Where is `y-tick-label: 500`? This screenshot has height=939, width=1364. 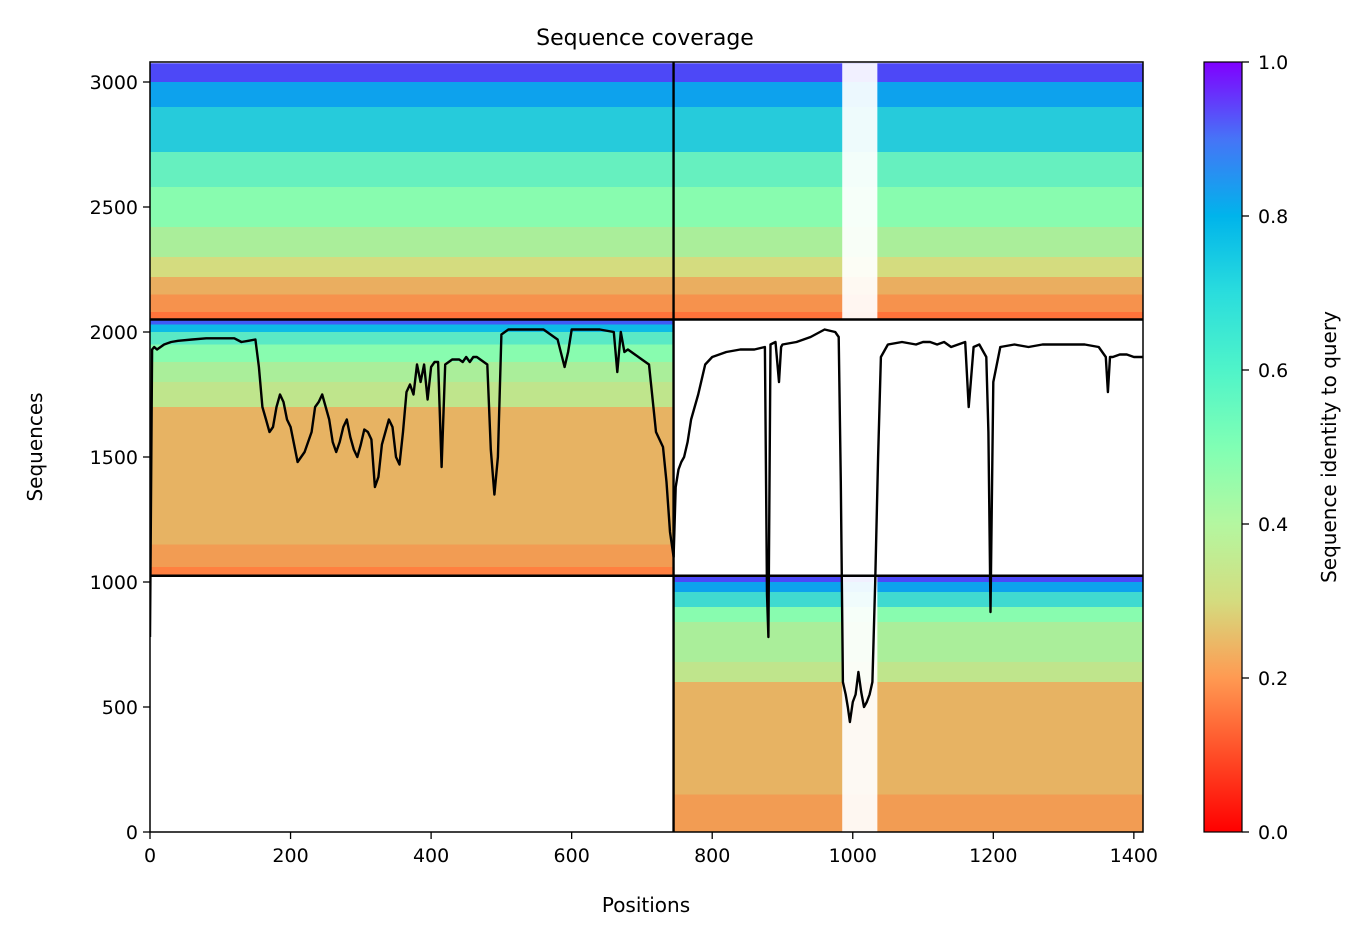
y-tick-label: 500 is located at coordinates (120, 708).